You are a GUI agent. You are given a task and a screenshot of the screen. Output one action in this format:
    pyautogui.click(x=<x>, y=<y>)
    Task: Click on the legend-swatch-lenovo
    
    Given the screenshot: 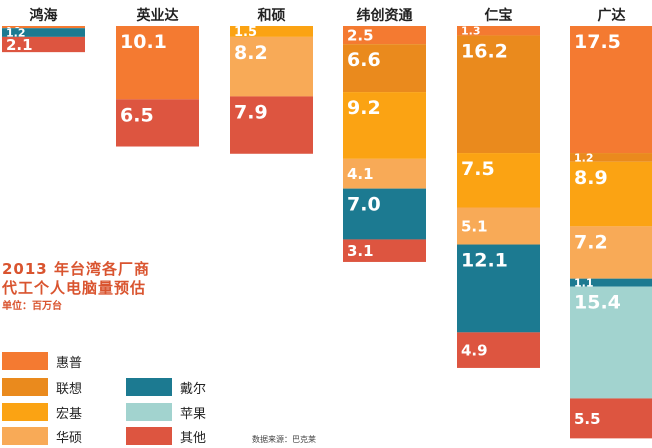 What is the action you would take?
    pyautogui.click(x=25, y=387)
    